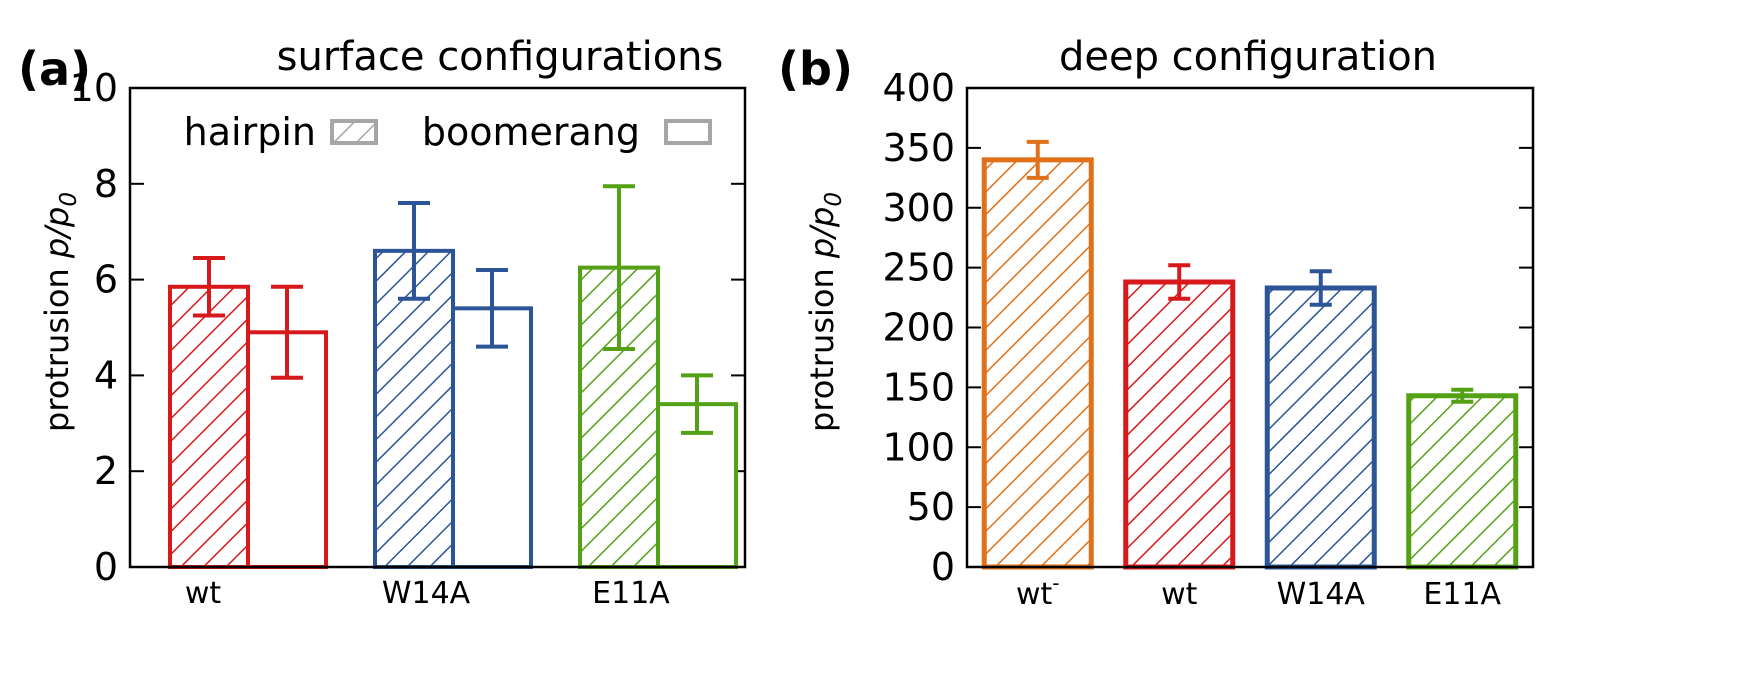 This screenshot has height=691, width=1738. What do you see at coordinates (918, 447) in the screenshot?
I see `y-tick-label: 100` at bounding box center [918, 447].